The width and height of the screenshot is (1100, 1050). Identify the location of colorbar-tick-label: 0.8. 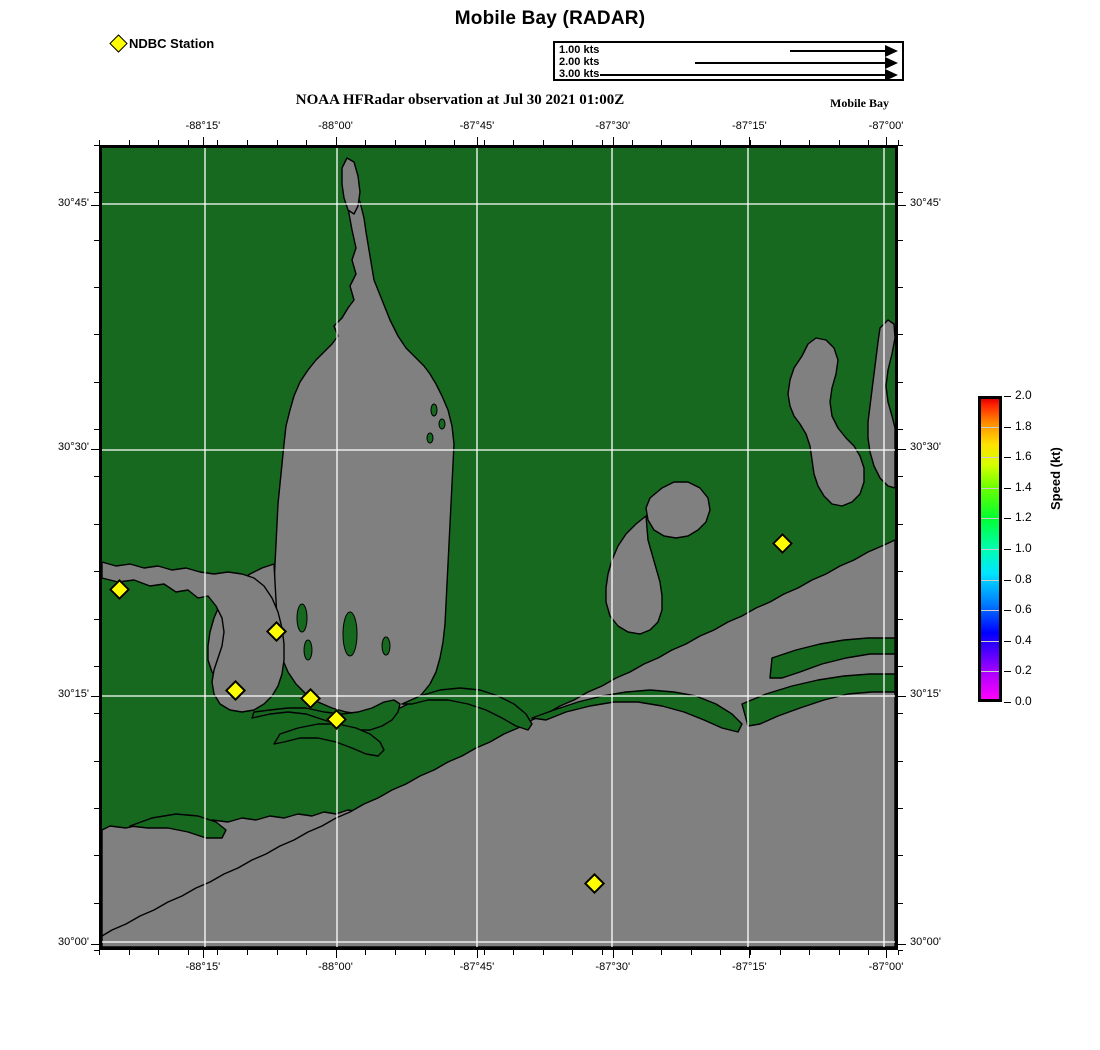
(1023, 578).